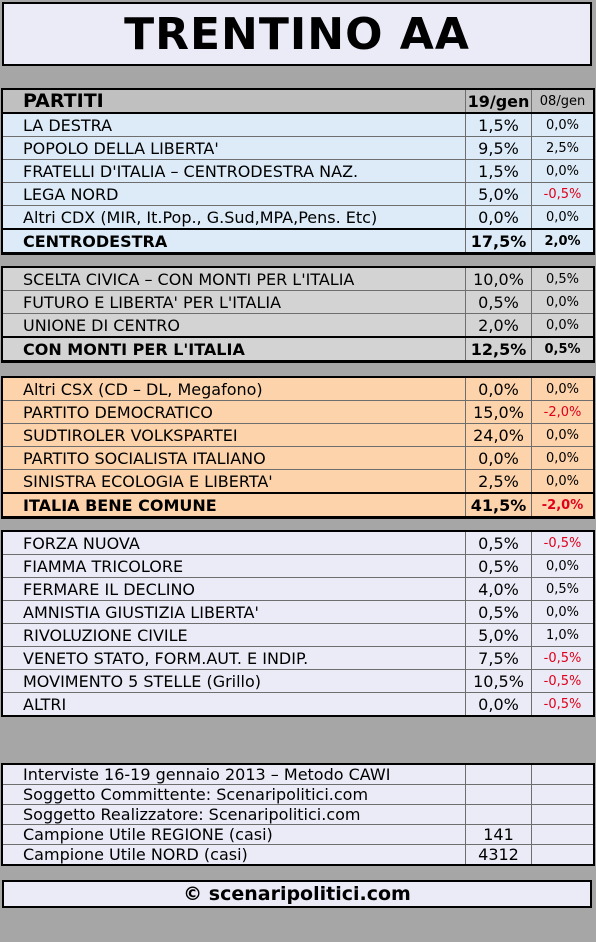  I want to click on party-value: 41,5%, so click(498, 505).